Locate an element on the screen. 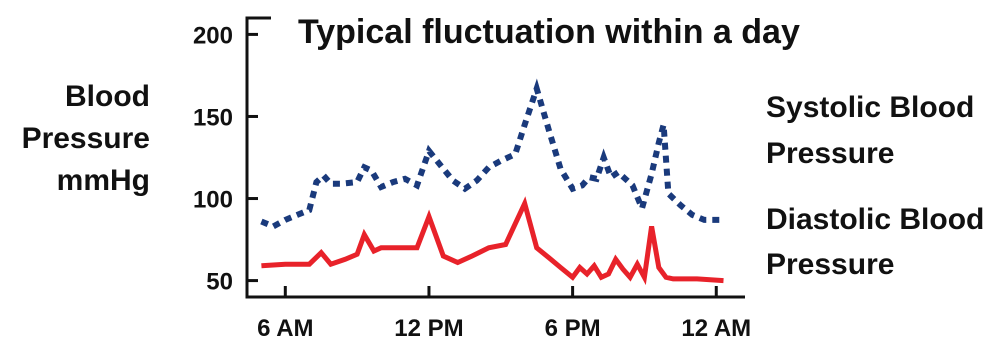 This screenshot has height=343, width=1000. y-tick-label: 200 is located at coordinates (213, 35).